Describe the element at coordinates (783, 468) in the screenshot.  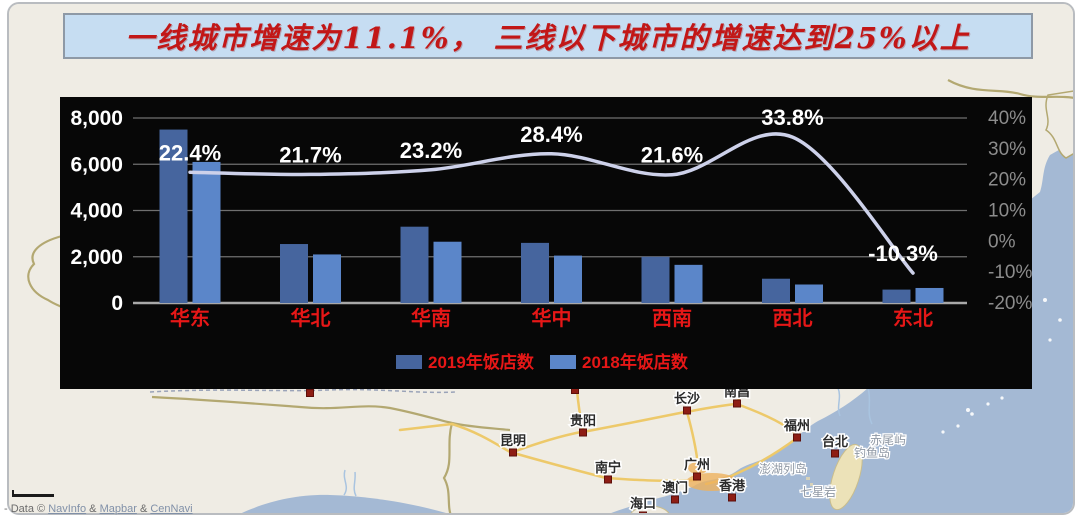
I see `map-sea-label: 澎湖列岛` at that location.